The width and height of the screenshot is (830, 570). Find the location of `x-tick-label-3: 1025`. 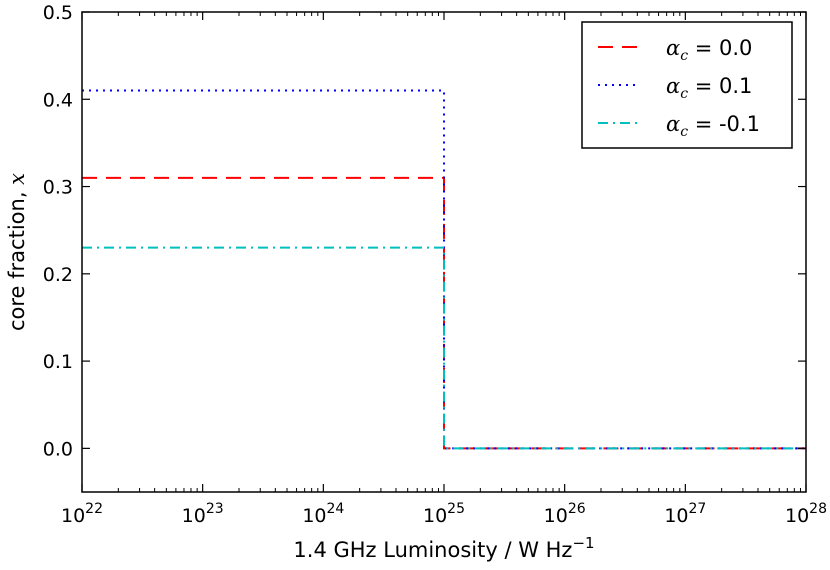

x-tick-label-3: 1025 is located at coordinates (444, 514).